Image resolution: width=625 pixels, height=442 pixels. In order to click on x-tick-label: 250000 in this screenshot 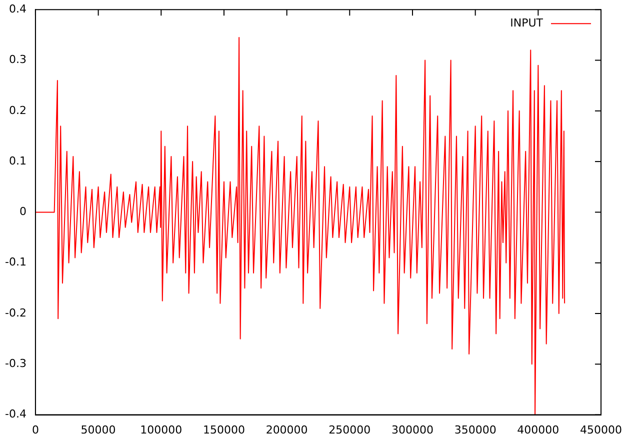, I will do `click(349, 429)`.